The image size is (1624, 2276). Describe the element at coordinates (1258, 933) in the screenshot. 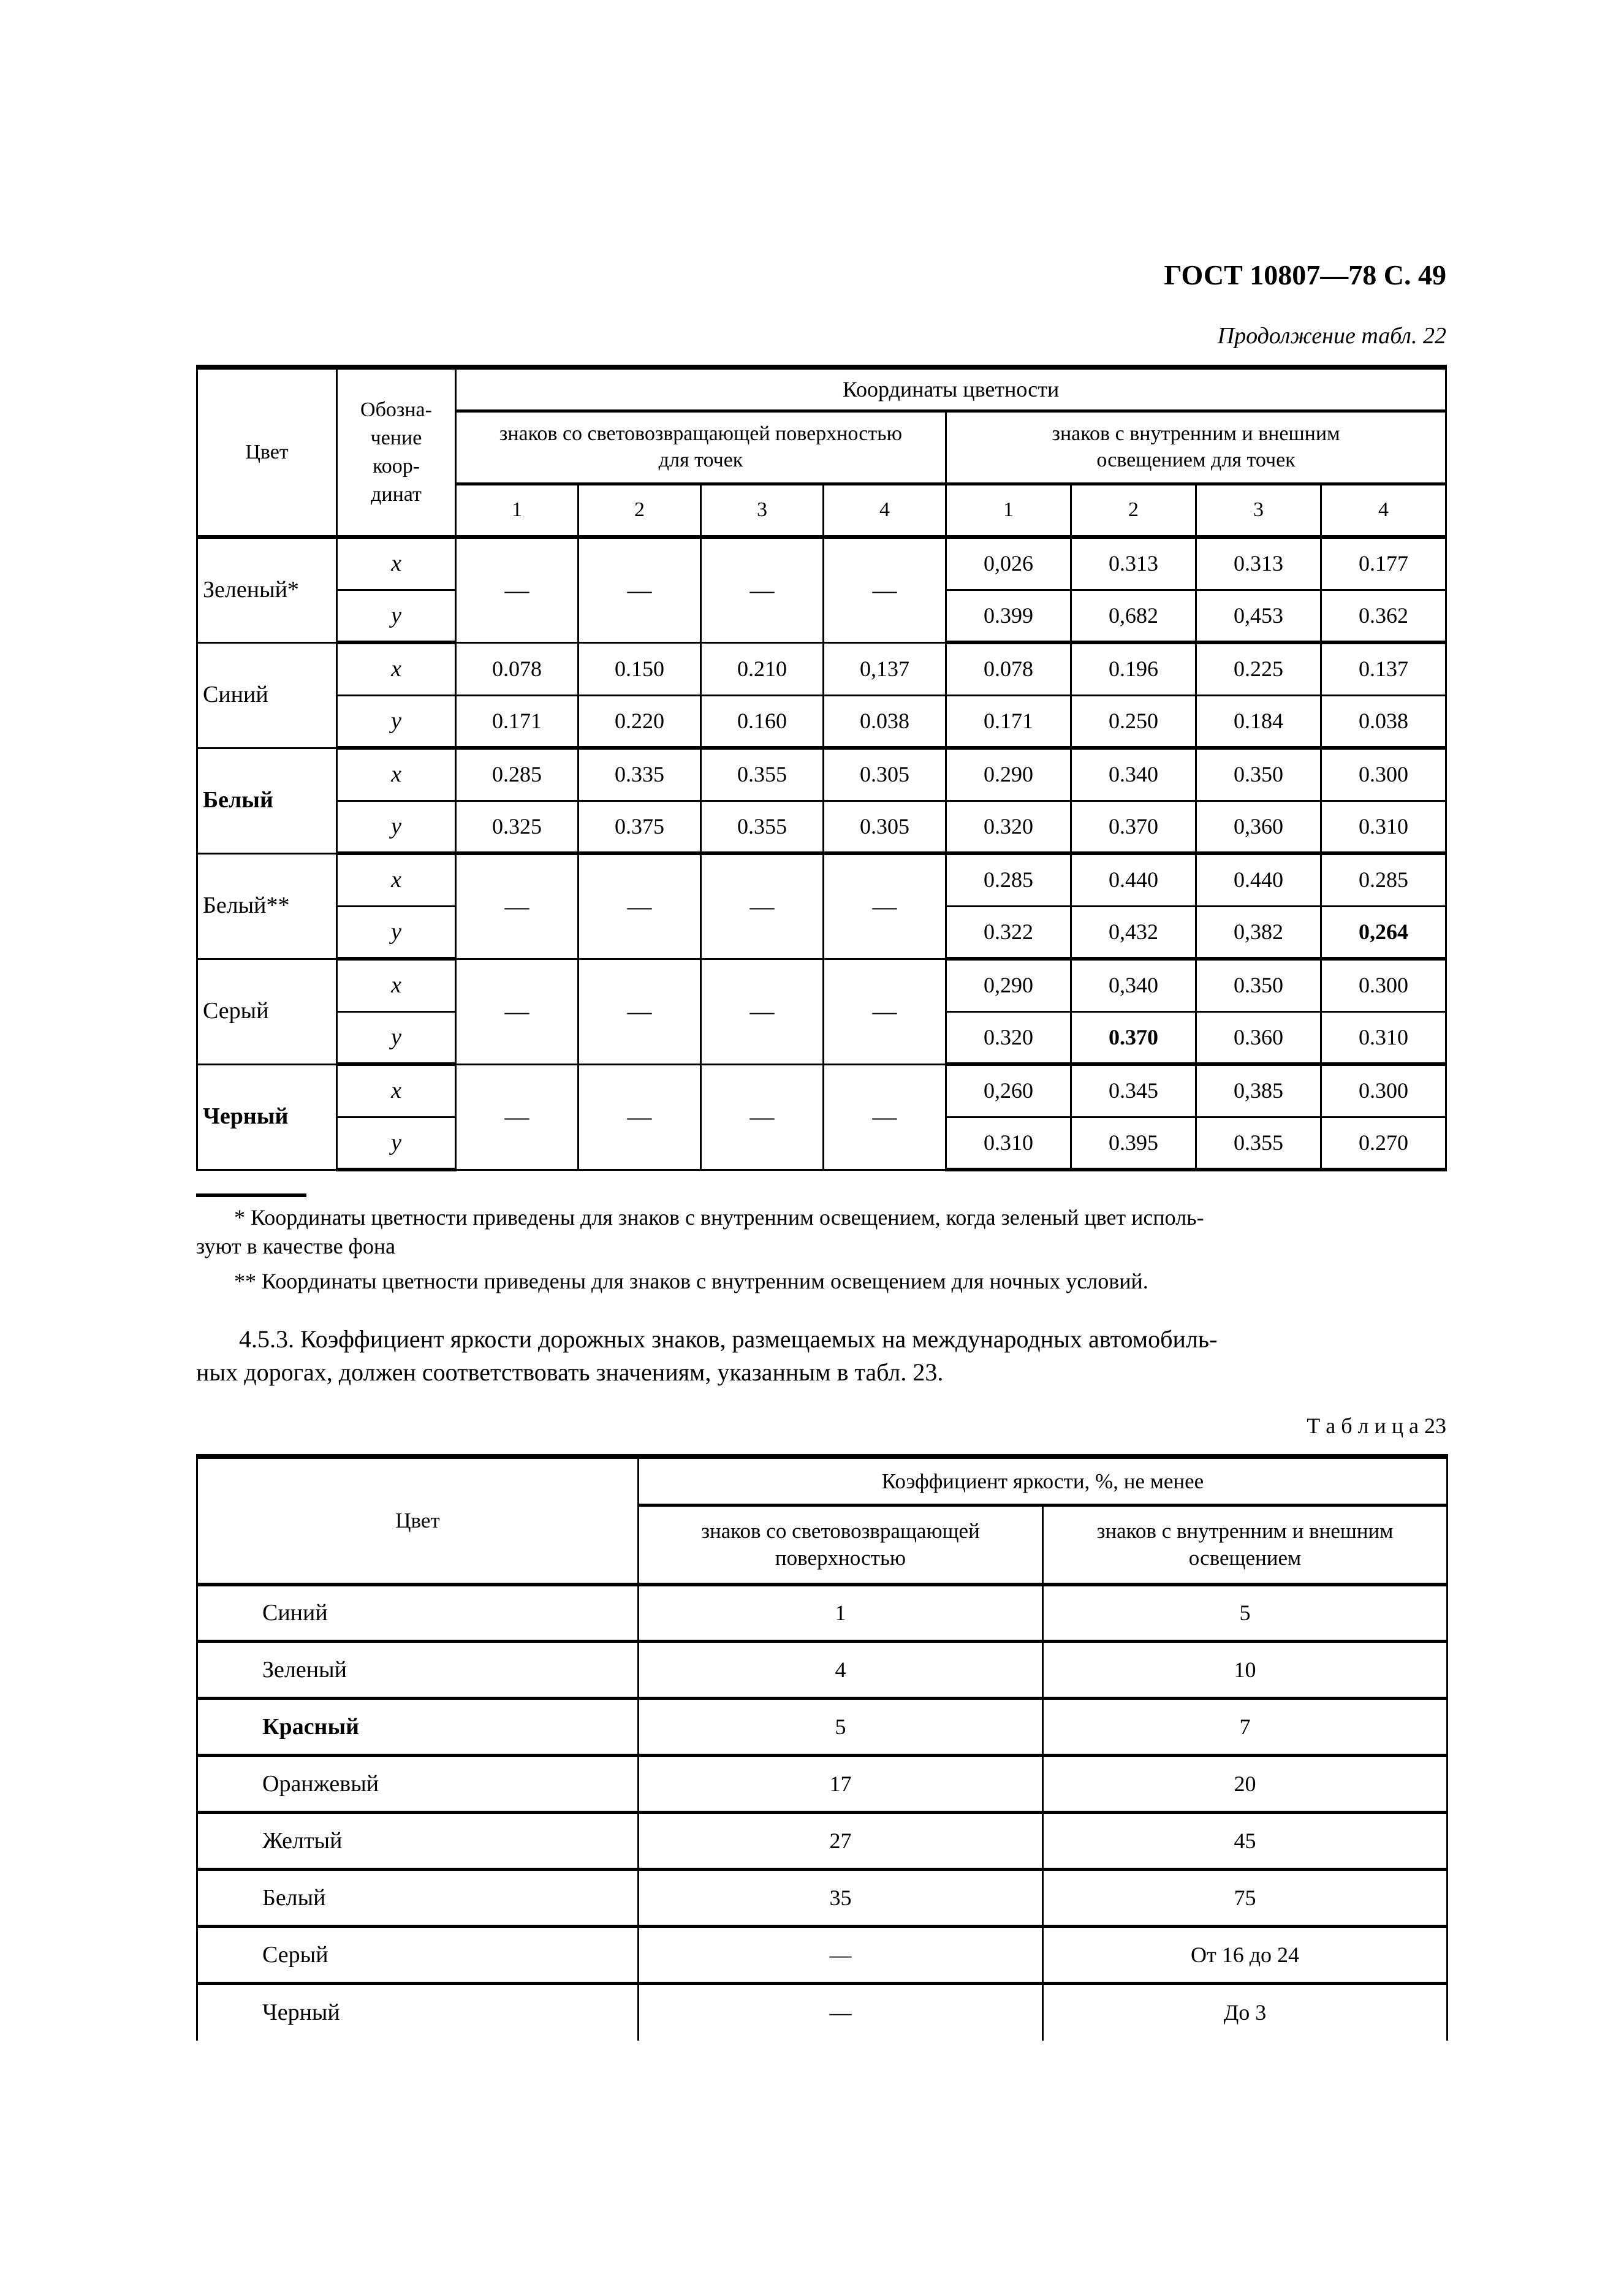

I see `value-cell: 0,382` at that location.